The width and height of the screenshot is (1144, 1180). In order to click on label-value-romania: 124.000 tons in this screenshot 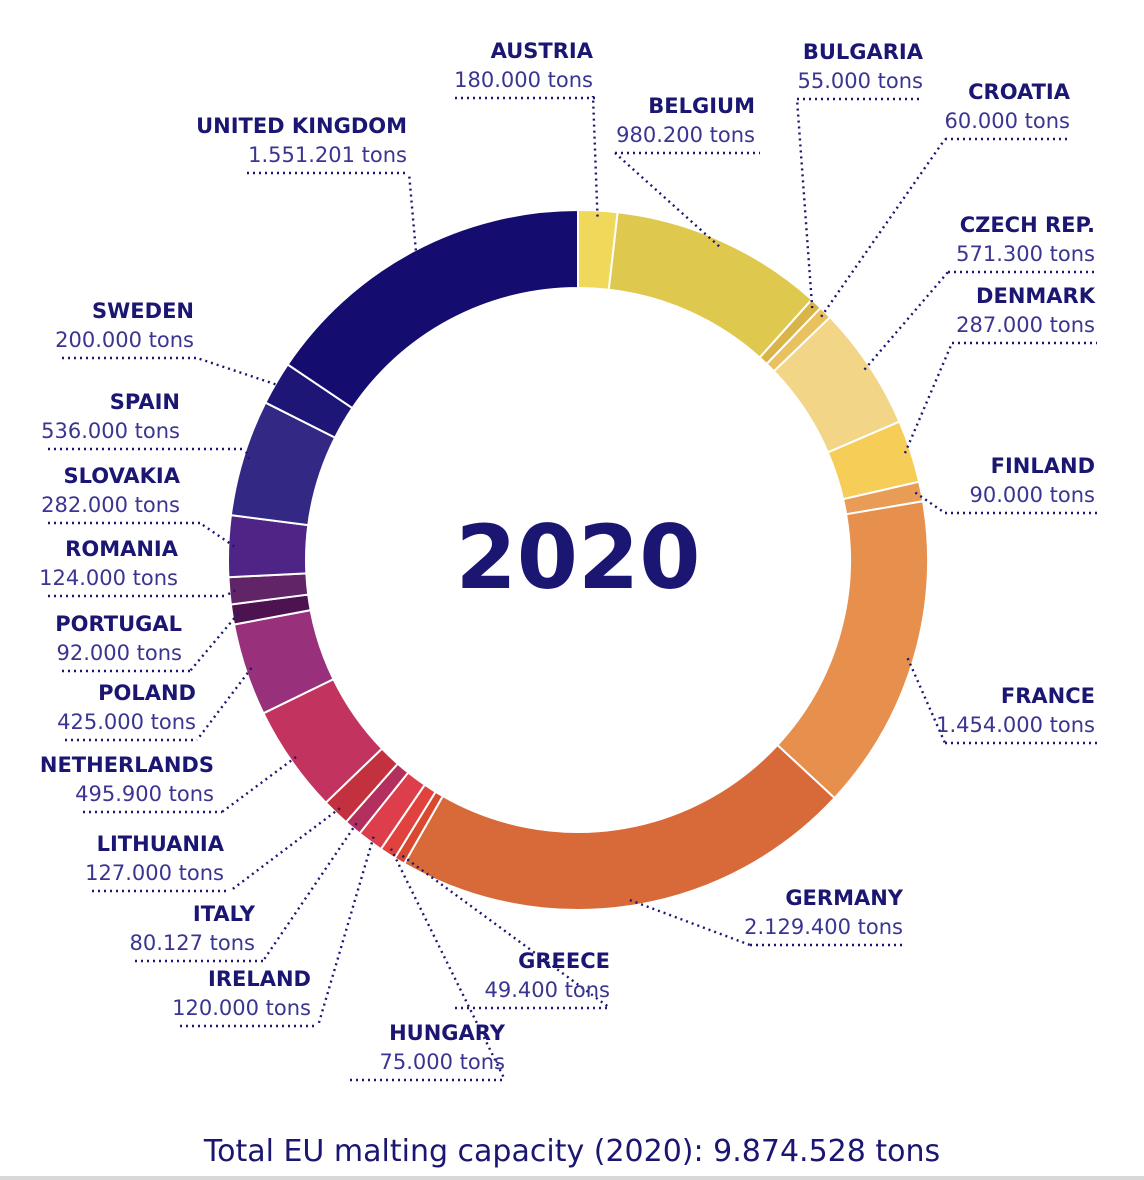, I will do `click(108, 578)`.